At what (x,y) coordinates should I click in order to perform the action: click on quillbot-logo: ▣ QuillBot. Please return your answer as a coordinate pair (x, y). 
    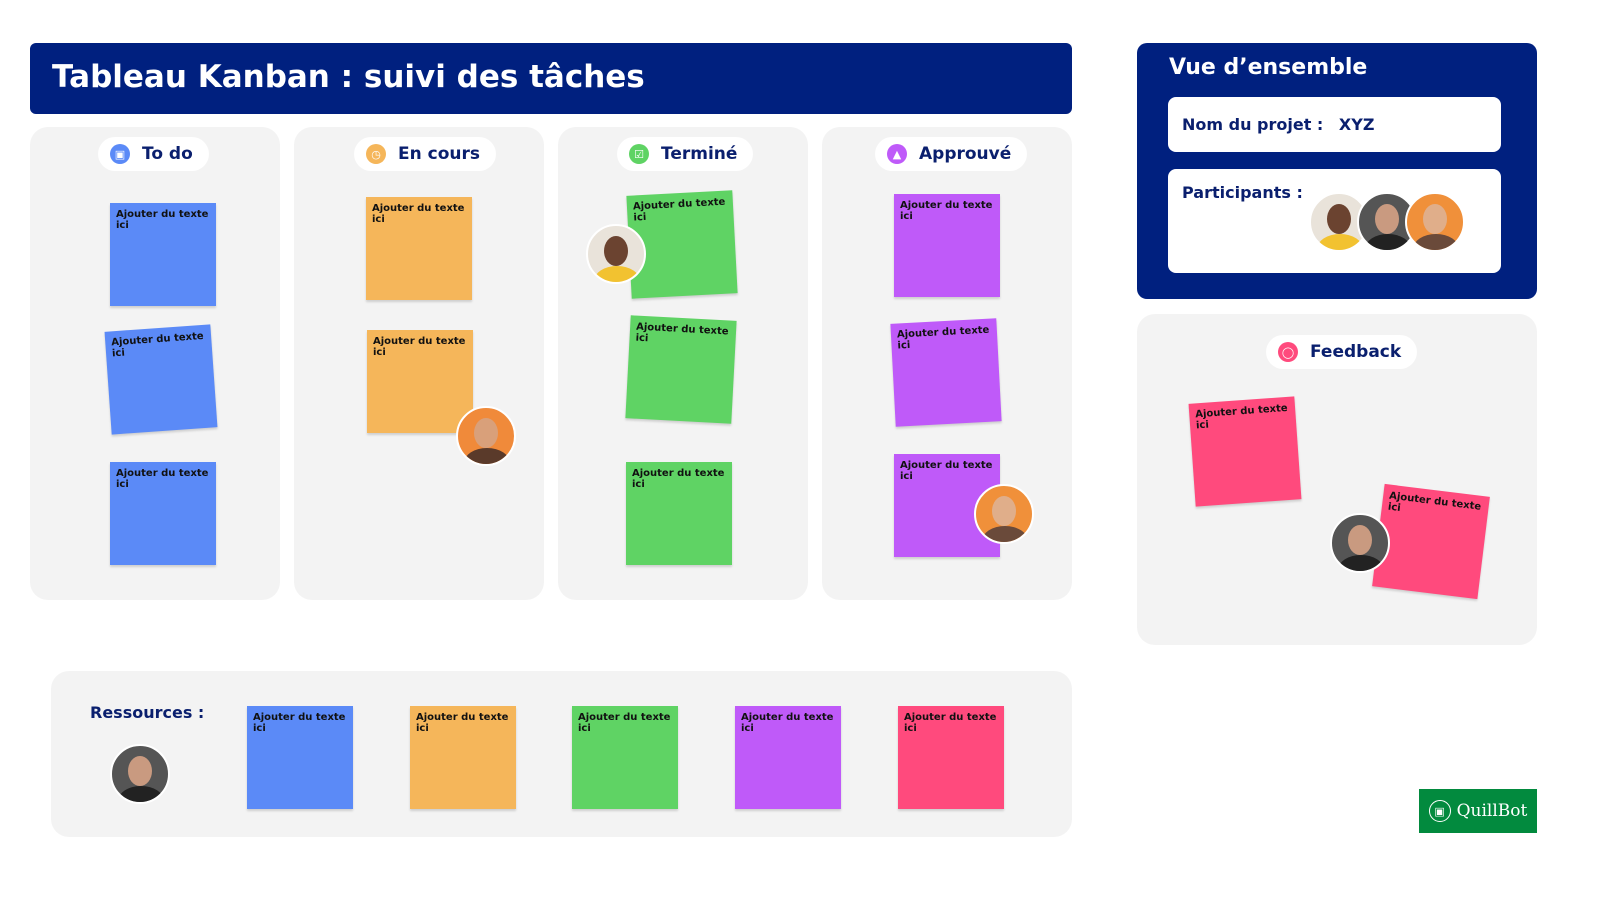
    Looking at the image, I should click on (1478, 811).